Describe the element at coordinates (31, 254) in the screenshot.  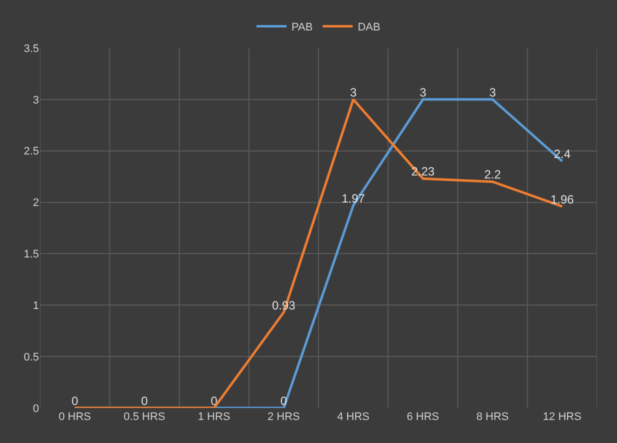
I see `y-tick-label: 1.5` at that location.